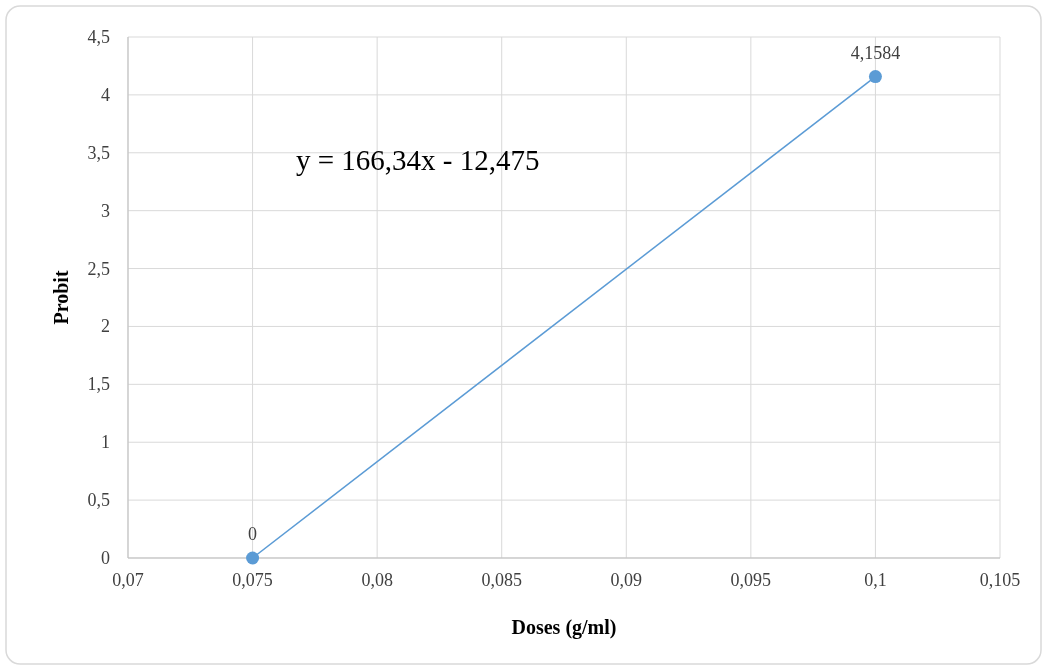  I want to click on y-tick-label: 4, so click(105, 94).